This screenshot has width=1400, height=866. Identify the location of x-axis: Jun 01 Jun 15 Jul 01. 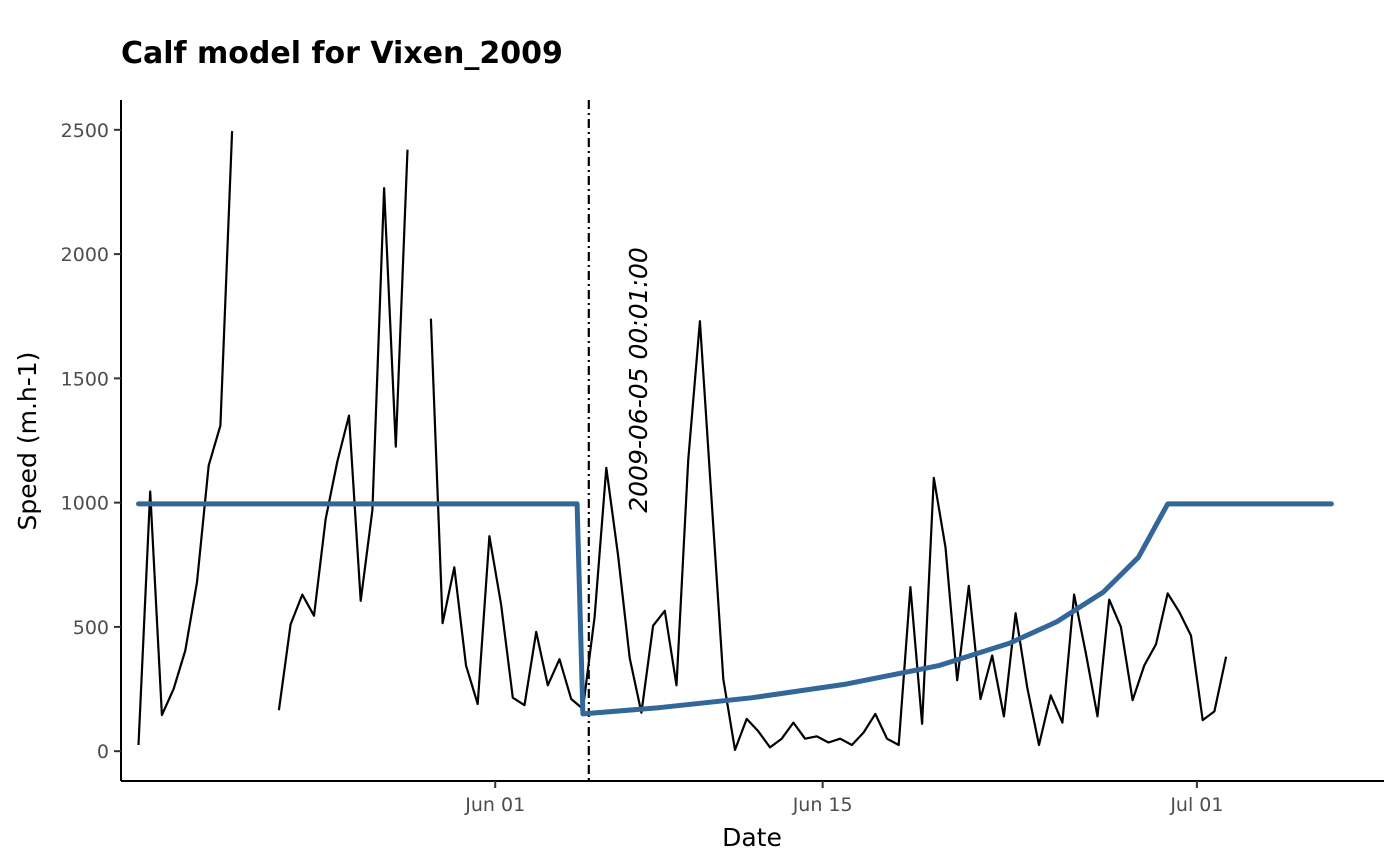
(752, 798).